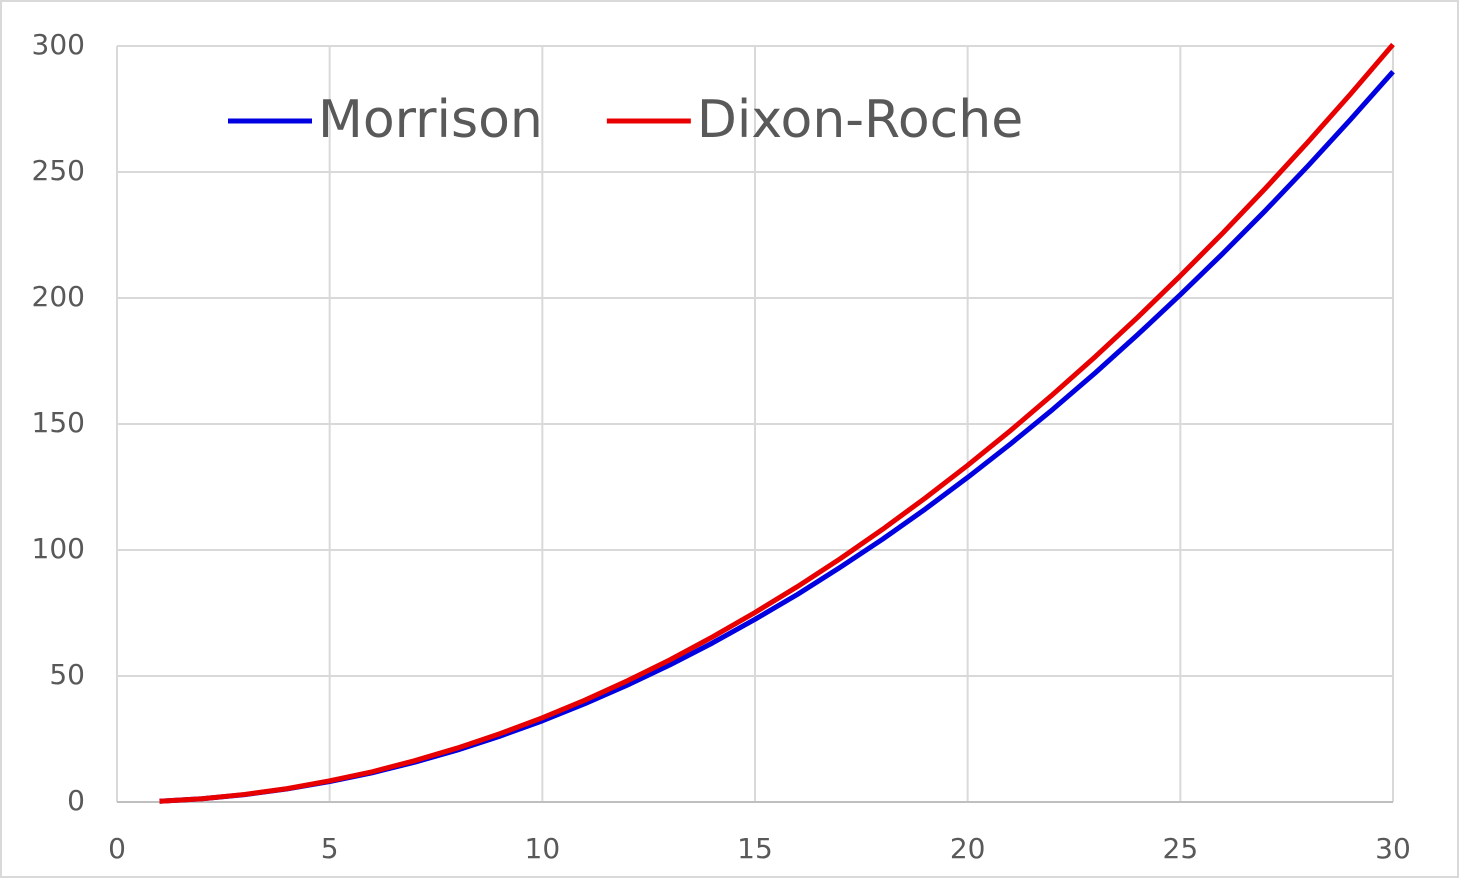  What do you see at coordinates (58, 296) in the screenshot?
I see `y-tick-label: 200` at bounding box center [58, 296].